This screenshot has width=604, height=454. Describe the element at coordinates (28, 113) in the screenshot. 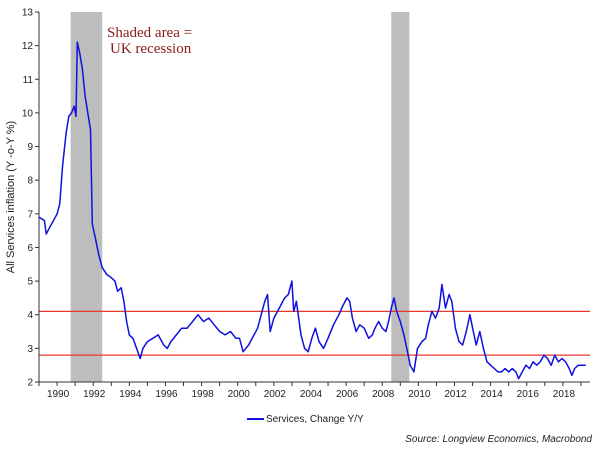

I see `y-tick-label: 10` at that location.